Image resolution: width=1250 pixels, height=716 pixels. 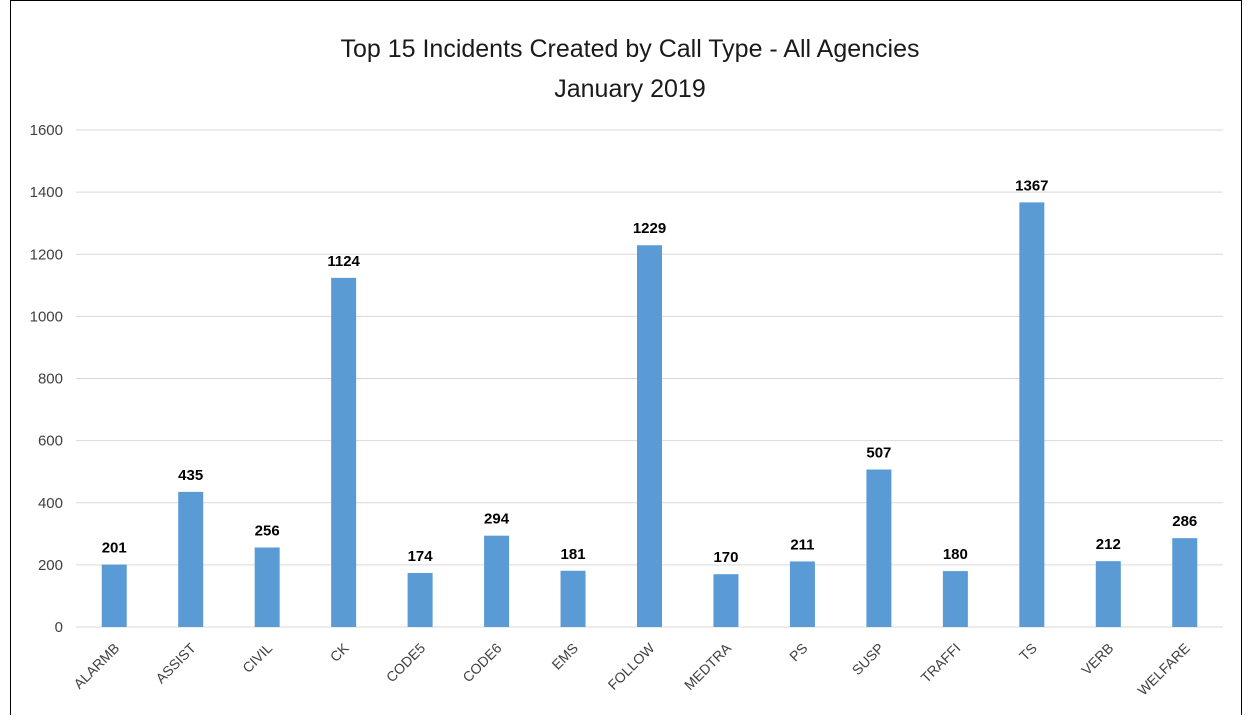 What do you see at coordinates (802, 594) in the screenshot?
I see `bar-ps` at bounding box center [802, 594].